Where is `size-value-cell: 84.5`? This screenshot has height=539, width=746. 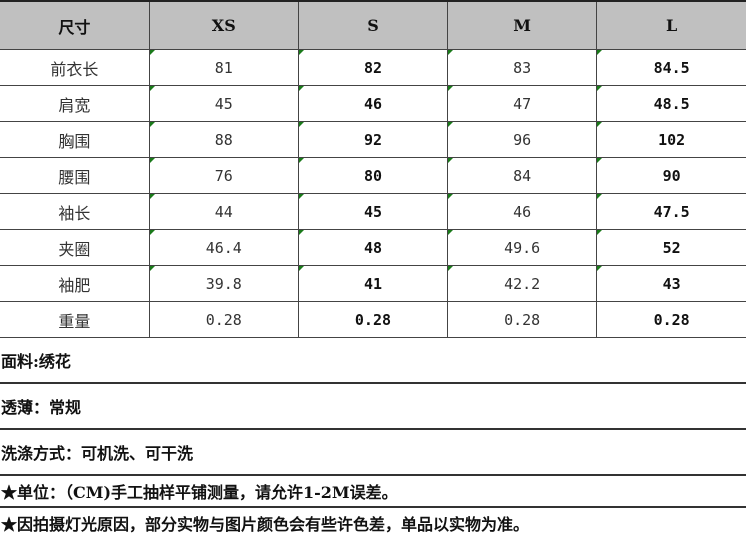 size-value-cell: 84.5 is located at coordinates (671, 67).